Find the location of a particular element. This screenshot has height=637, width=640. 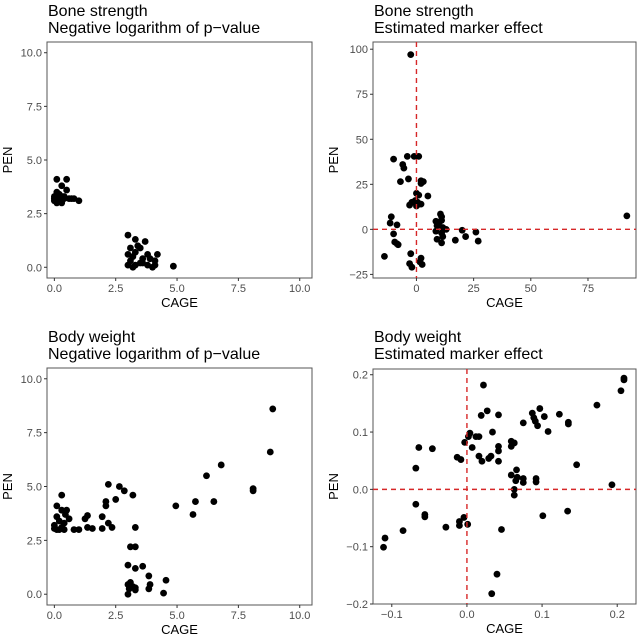

x-tick-label: 5.0 is located at coordinates (176, 616).